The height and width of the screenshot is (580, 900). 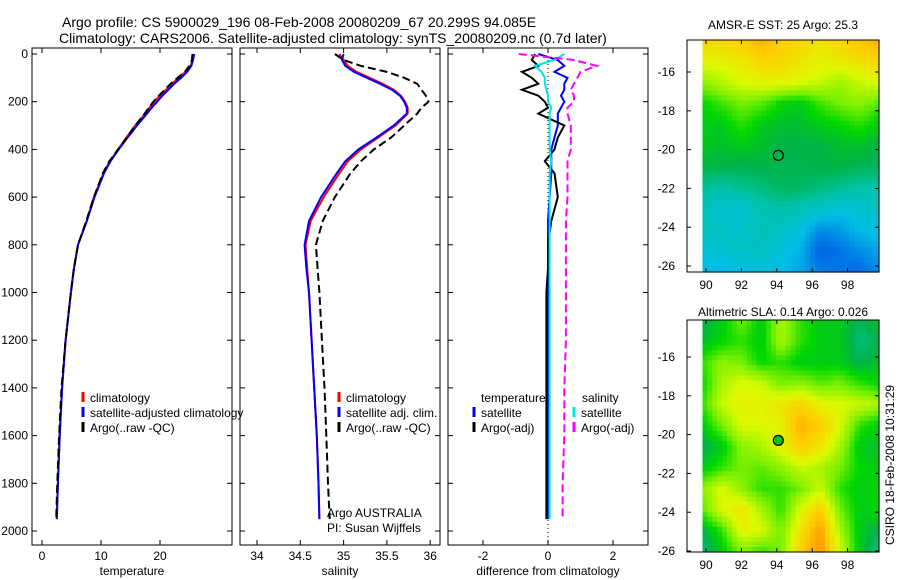 I want to click on salinity-series-group, so click(x=366, y=286).